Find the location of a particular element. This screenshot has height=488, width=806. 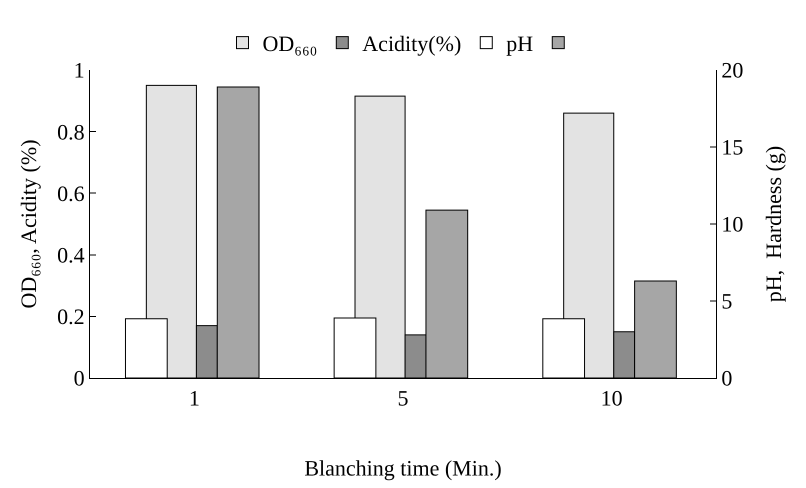

legend-label: OD₆₆₀ is located at coordinates (290, 43).